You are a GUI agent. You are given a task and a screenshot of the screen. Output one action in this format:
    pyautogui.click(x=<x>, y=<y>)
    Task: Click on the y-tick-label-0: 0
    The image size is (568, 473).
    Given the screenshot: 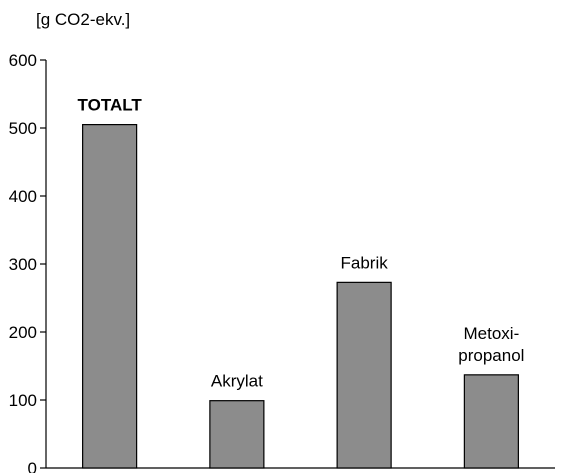 What is the action you would take?
    pyautogui.click(x=32, y=466)
    